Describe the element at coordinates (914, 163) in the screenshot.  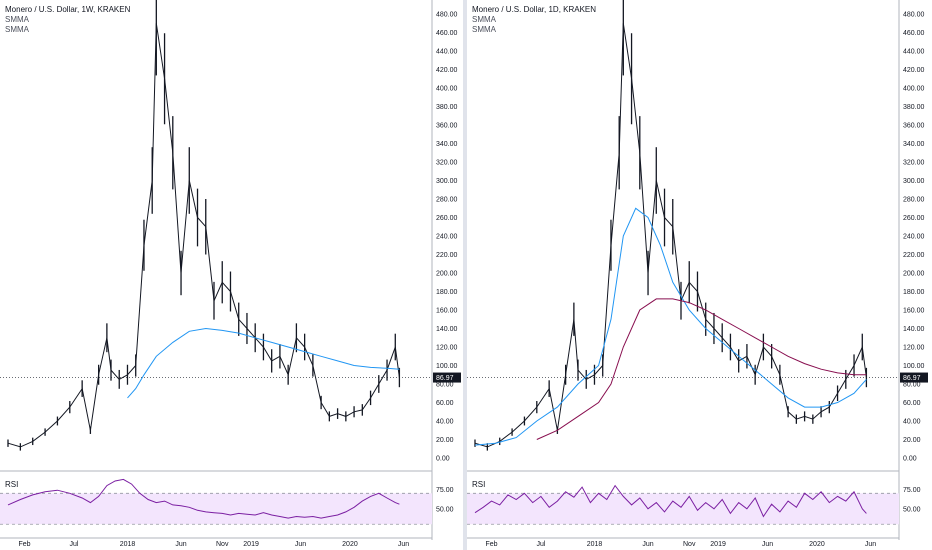
I see `right-y-tick-8: 320.00` at that location.